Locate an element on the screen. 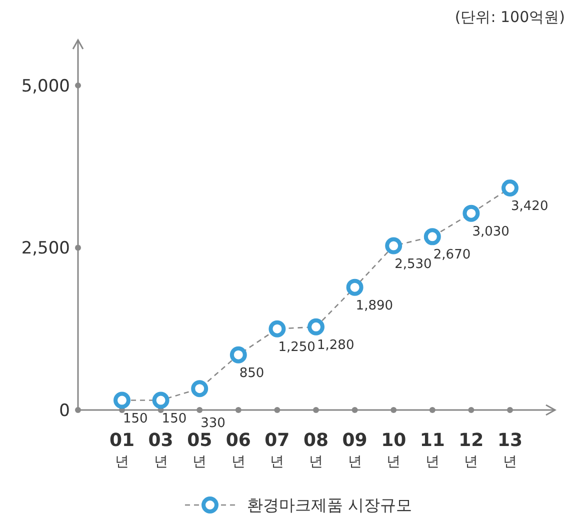  x-tick-label: 01 년 is located at coordinates (122, 450).